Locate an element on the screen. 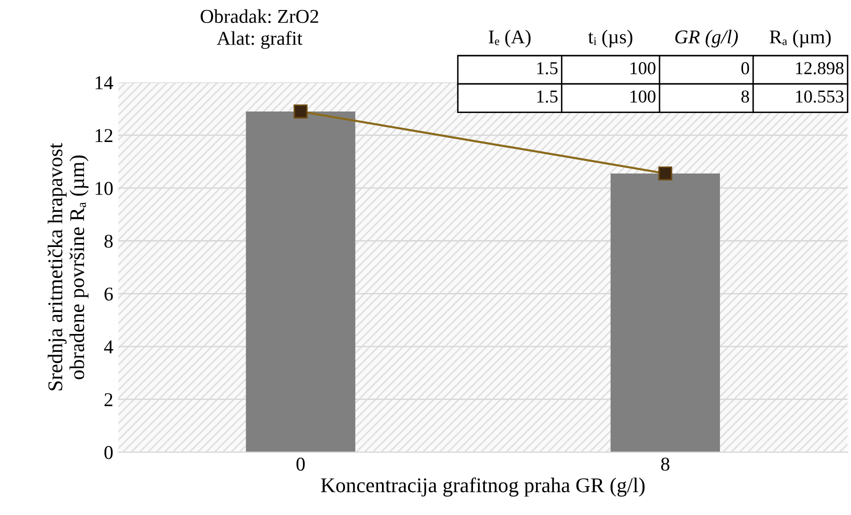  text: Iₑ (A) is located at coordinates (509, 39).